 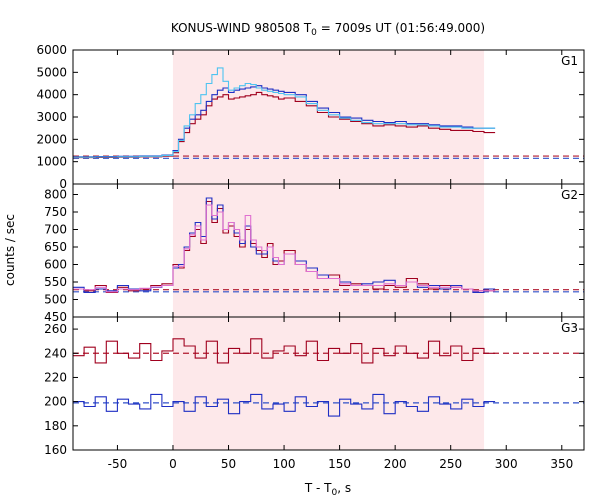 What do you see at coordinates (310, 162) in the screenshot?
I see `y-tick: 1000` at bounding box center [310, 162].